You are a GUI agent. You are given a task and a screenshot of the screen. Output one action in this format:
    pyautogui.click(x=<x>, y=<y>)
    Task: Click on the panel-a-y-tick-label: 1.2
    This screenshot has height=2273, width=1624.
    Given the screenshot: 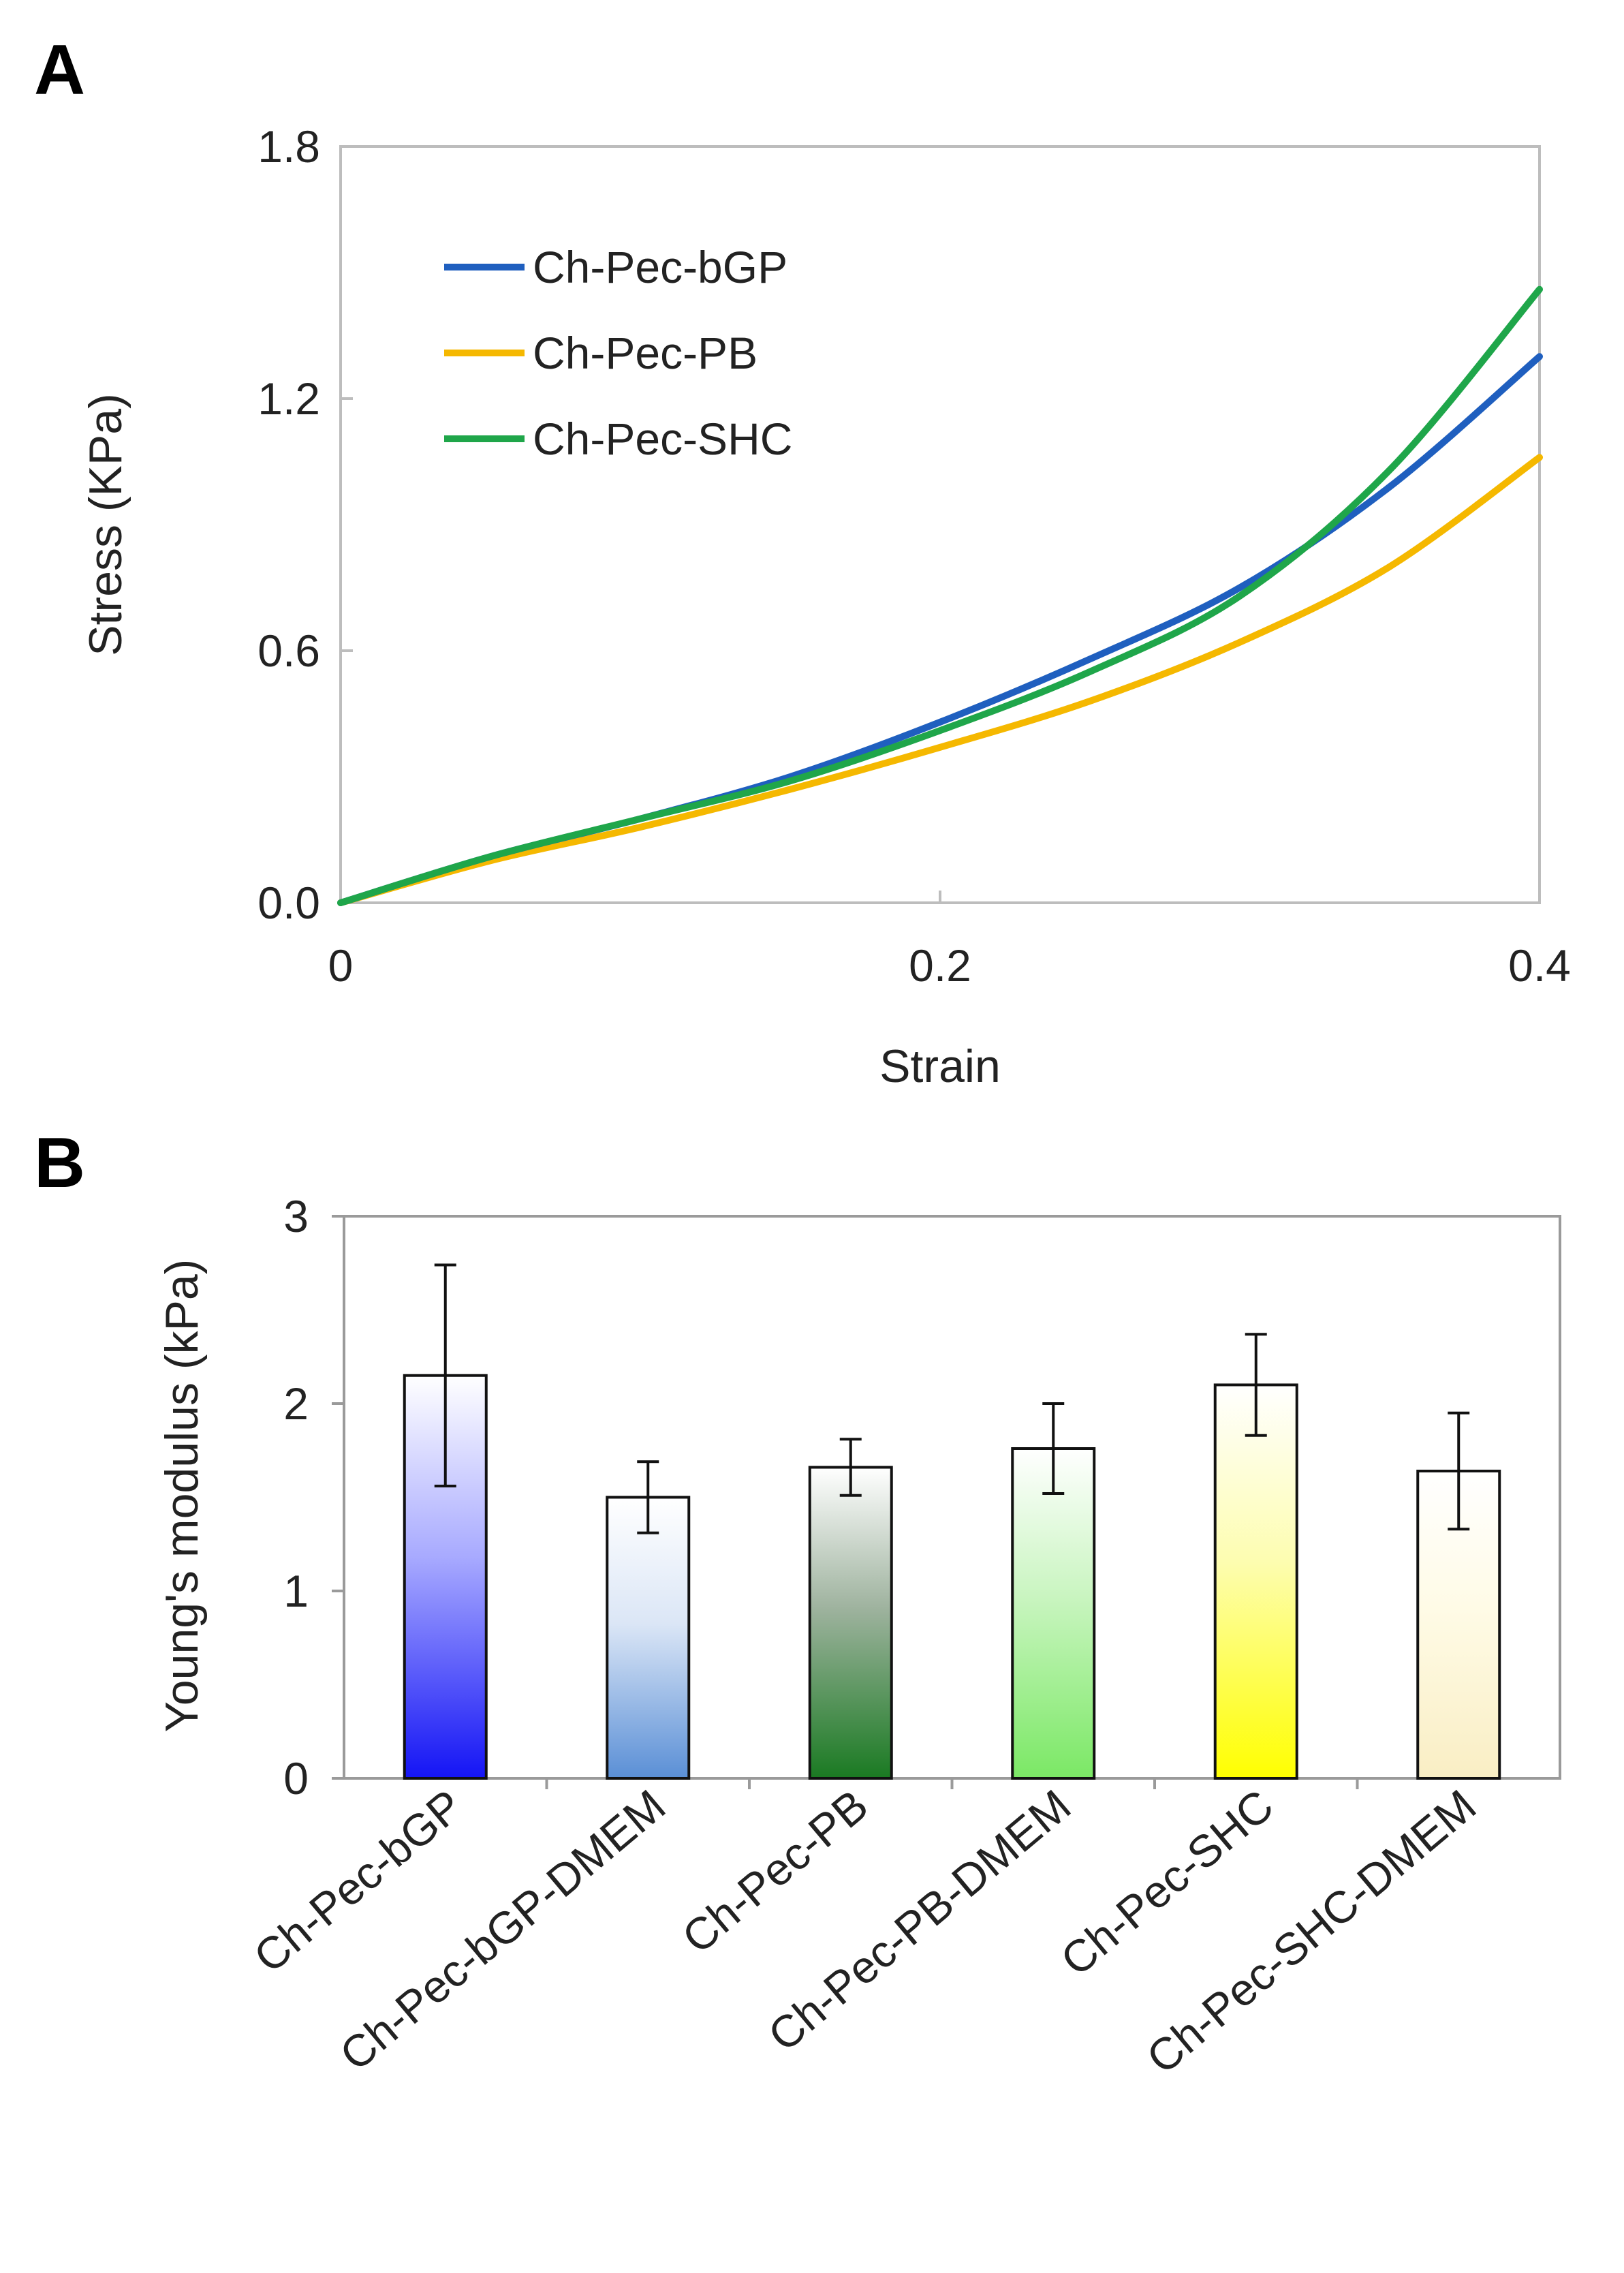 What is the action you would take?
    pyautogui.click(x=288, y=398)
    